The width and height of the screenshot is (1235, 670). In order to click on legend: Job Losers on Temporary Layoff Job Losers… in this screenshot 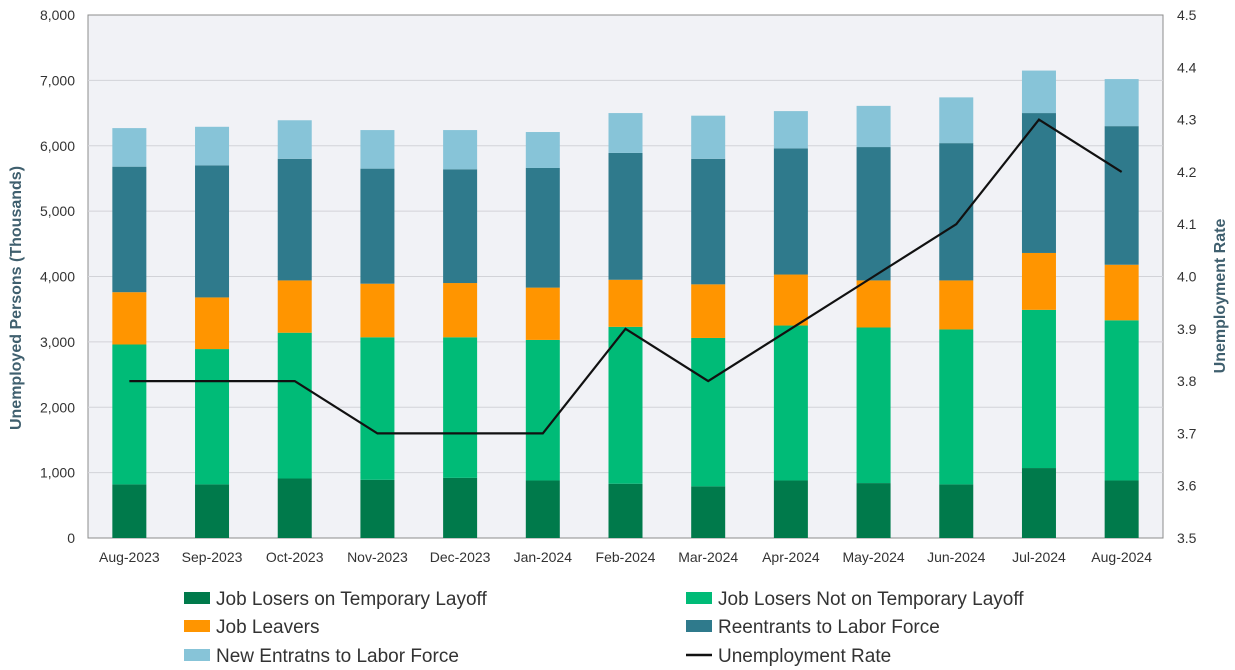, I will do `click(604, 628)`.